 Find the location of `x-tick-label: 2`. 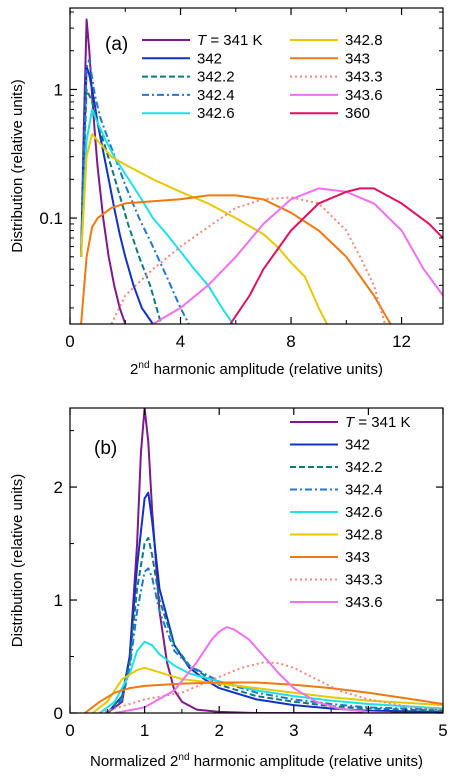

x-tick-label: 2 is located at coordinates (218, 730).